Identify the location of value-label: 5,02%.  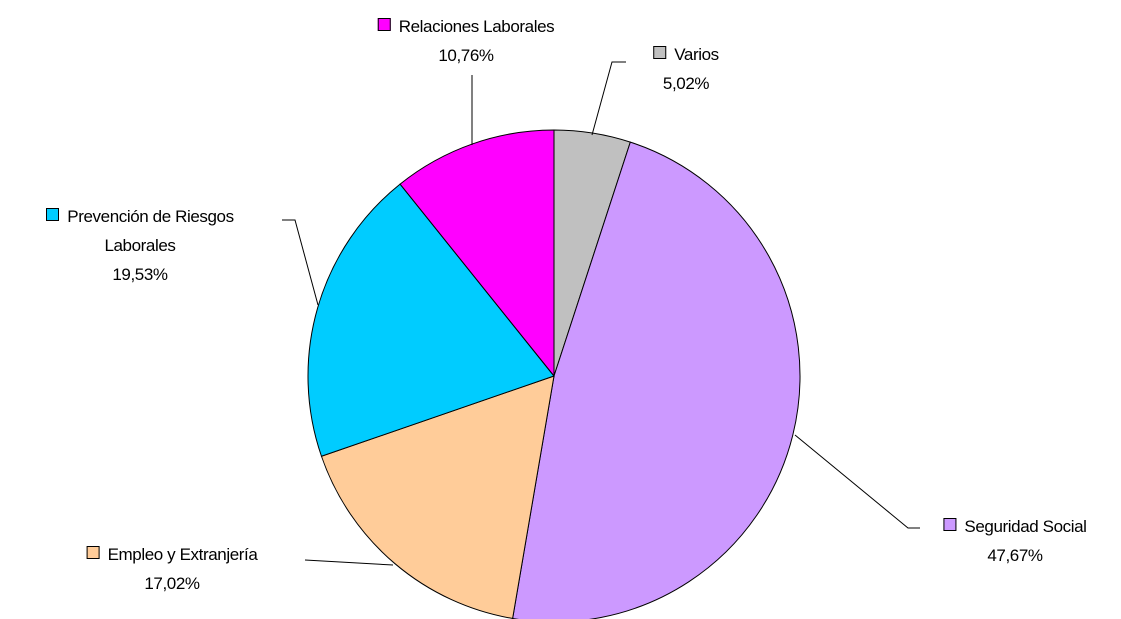
(686, 83).